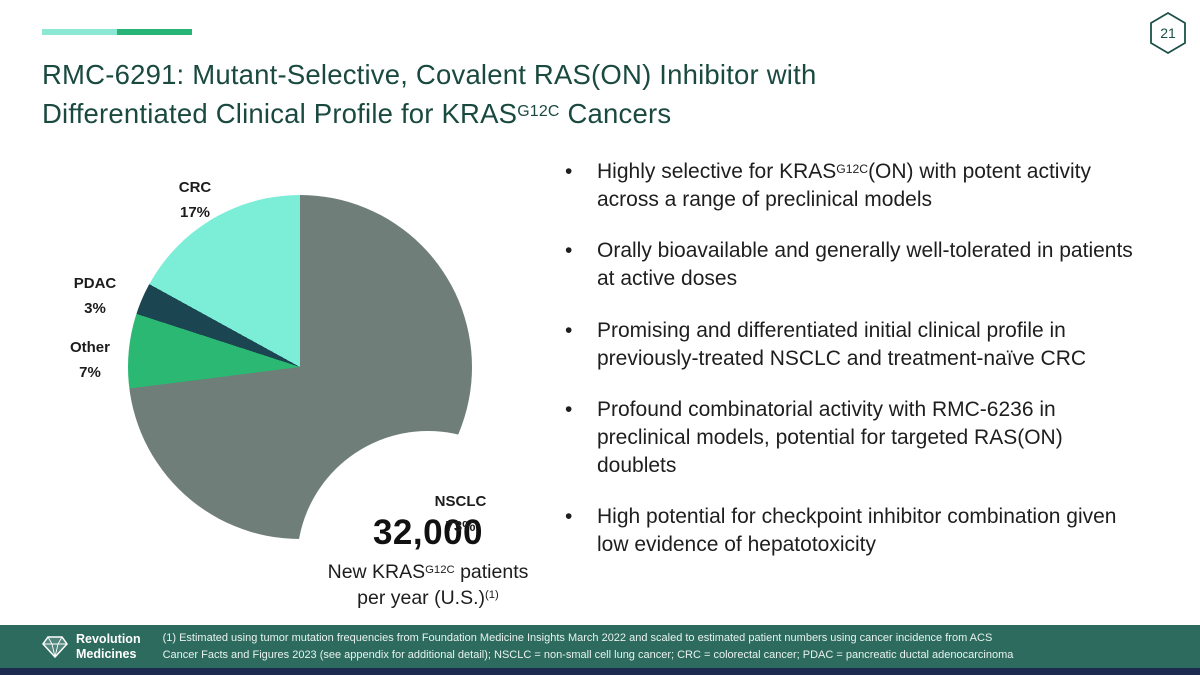  I want to click on gem-icon, so click(55, 646).